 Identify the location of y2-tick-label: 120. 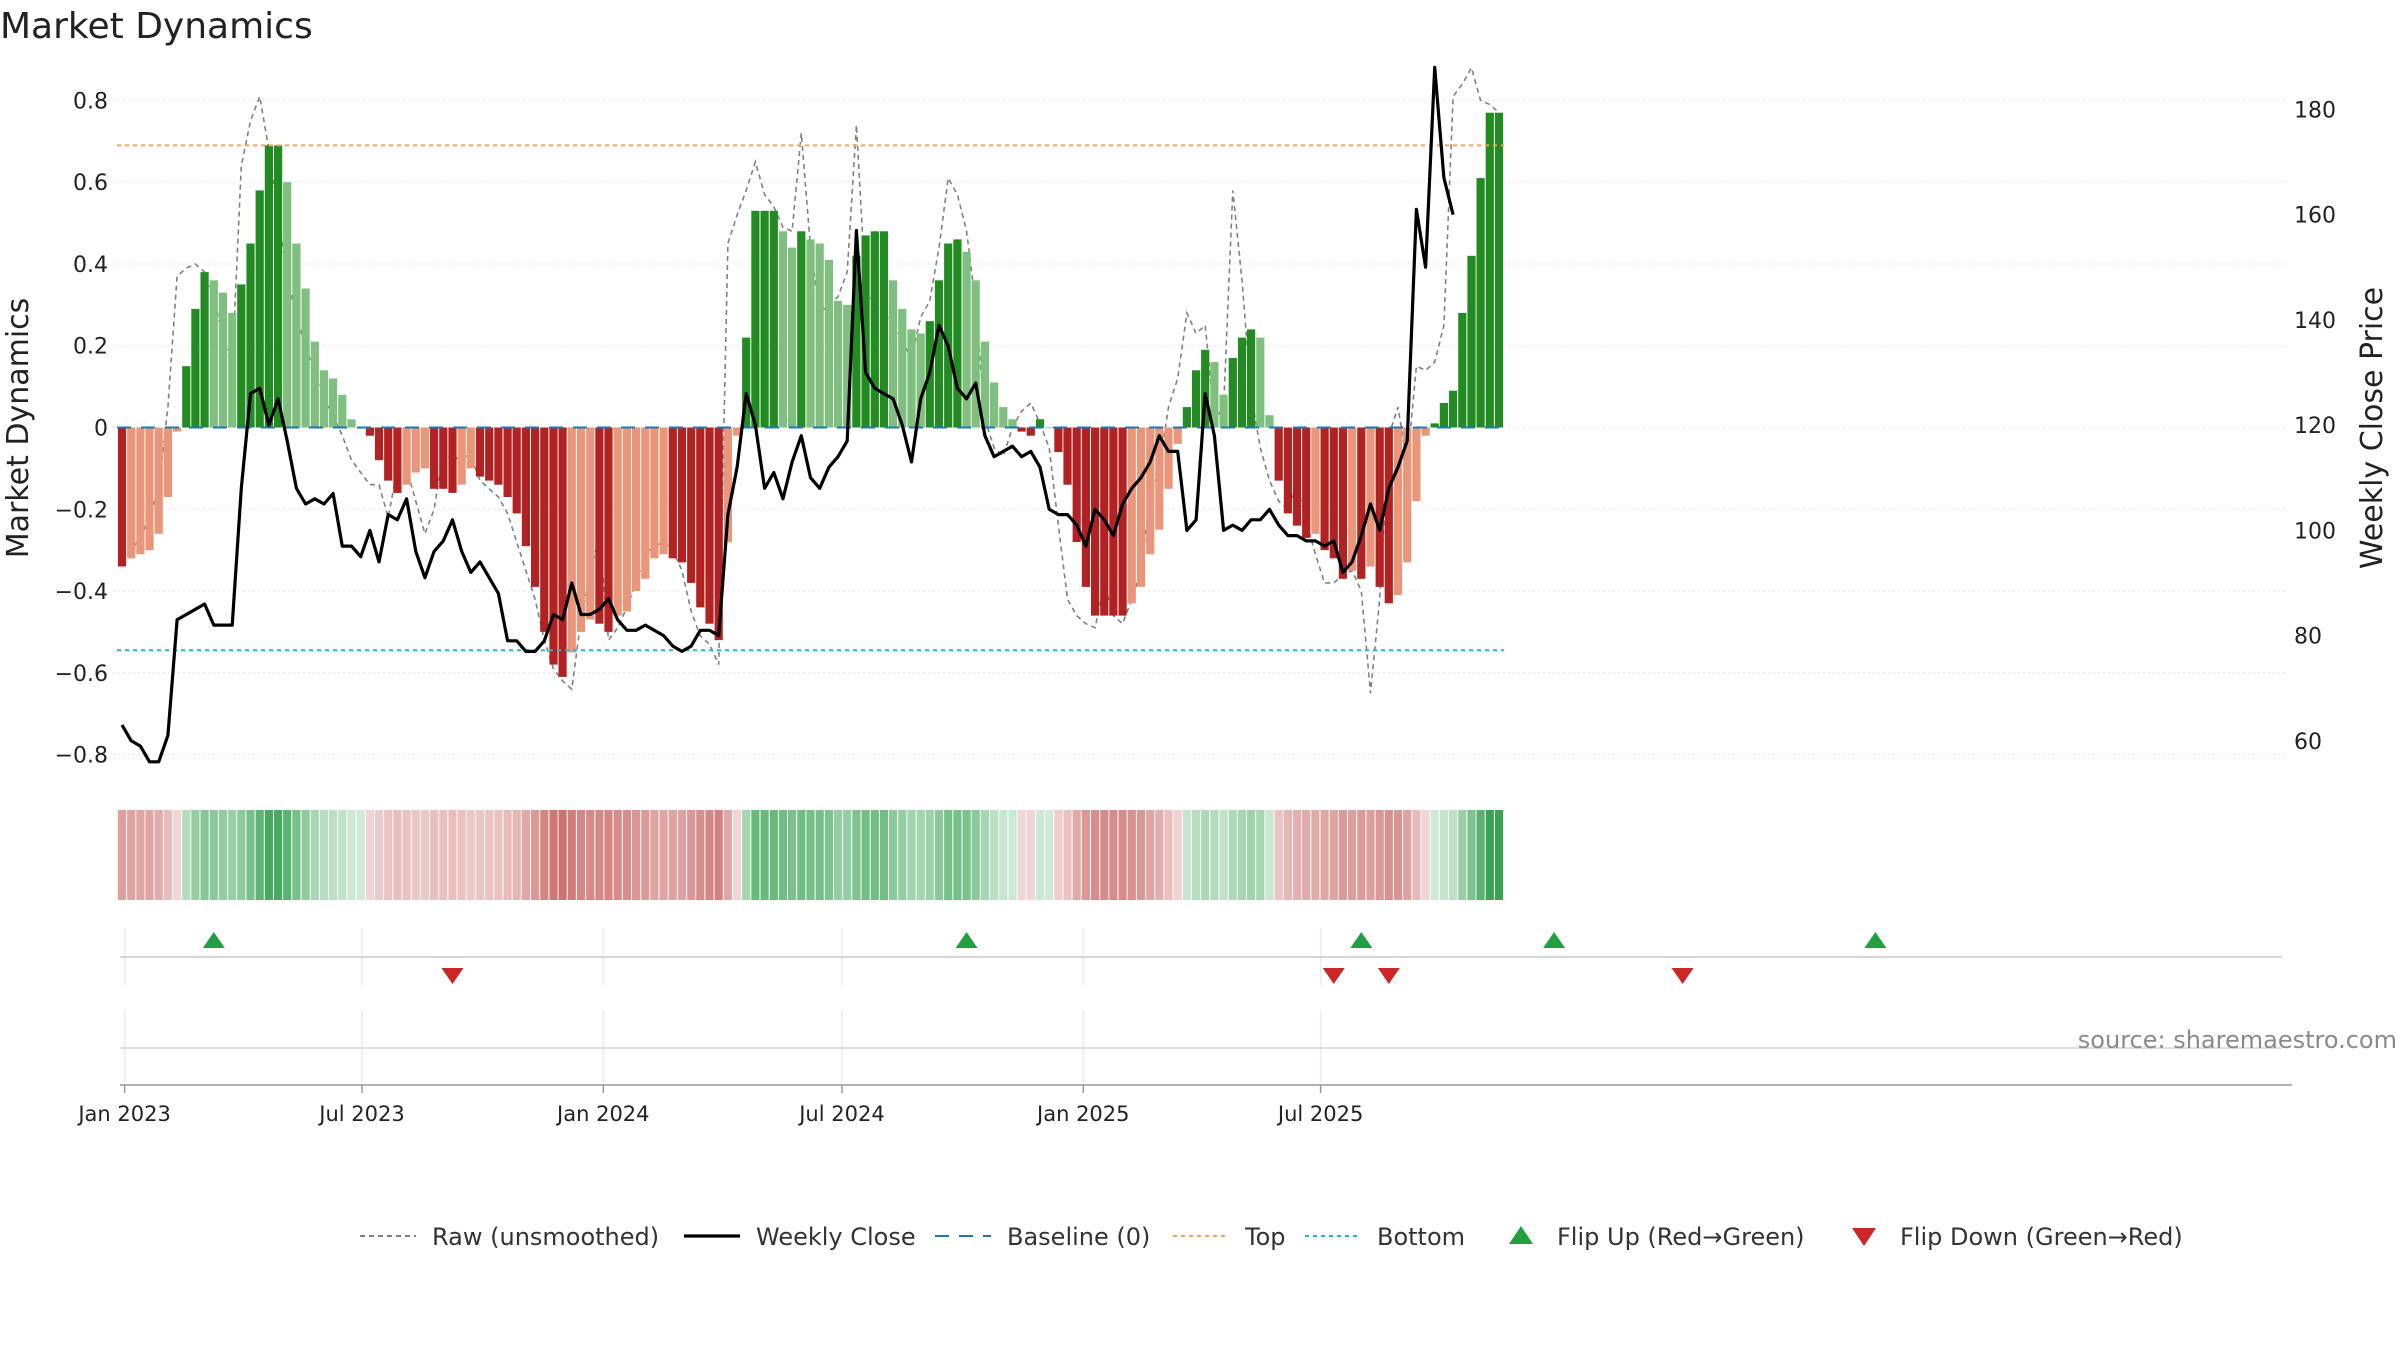
(2315, 426).